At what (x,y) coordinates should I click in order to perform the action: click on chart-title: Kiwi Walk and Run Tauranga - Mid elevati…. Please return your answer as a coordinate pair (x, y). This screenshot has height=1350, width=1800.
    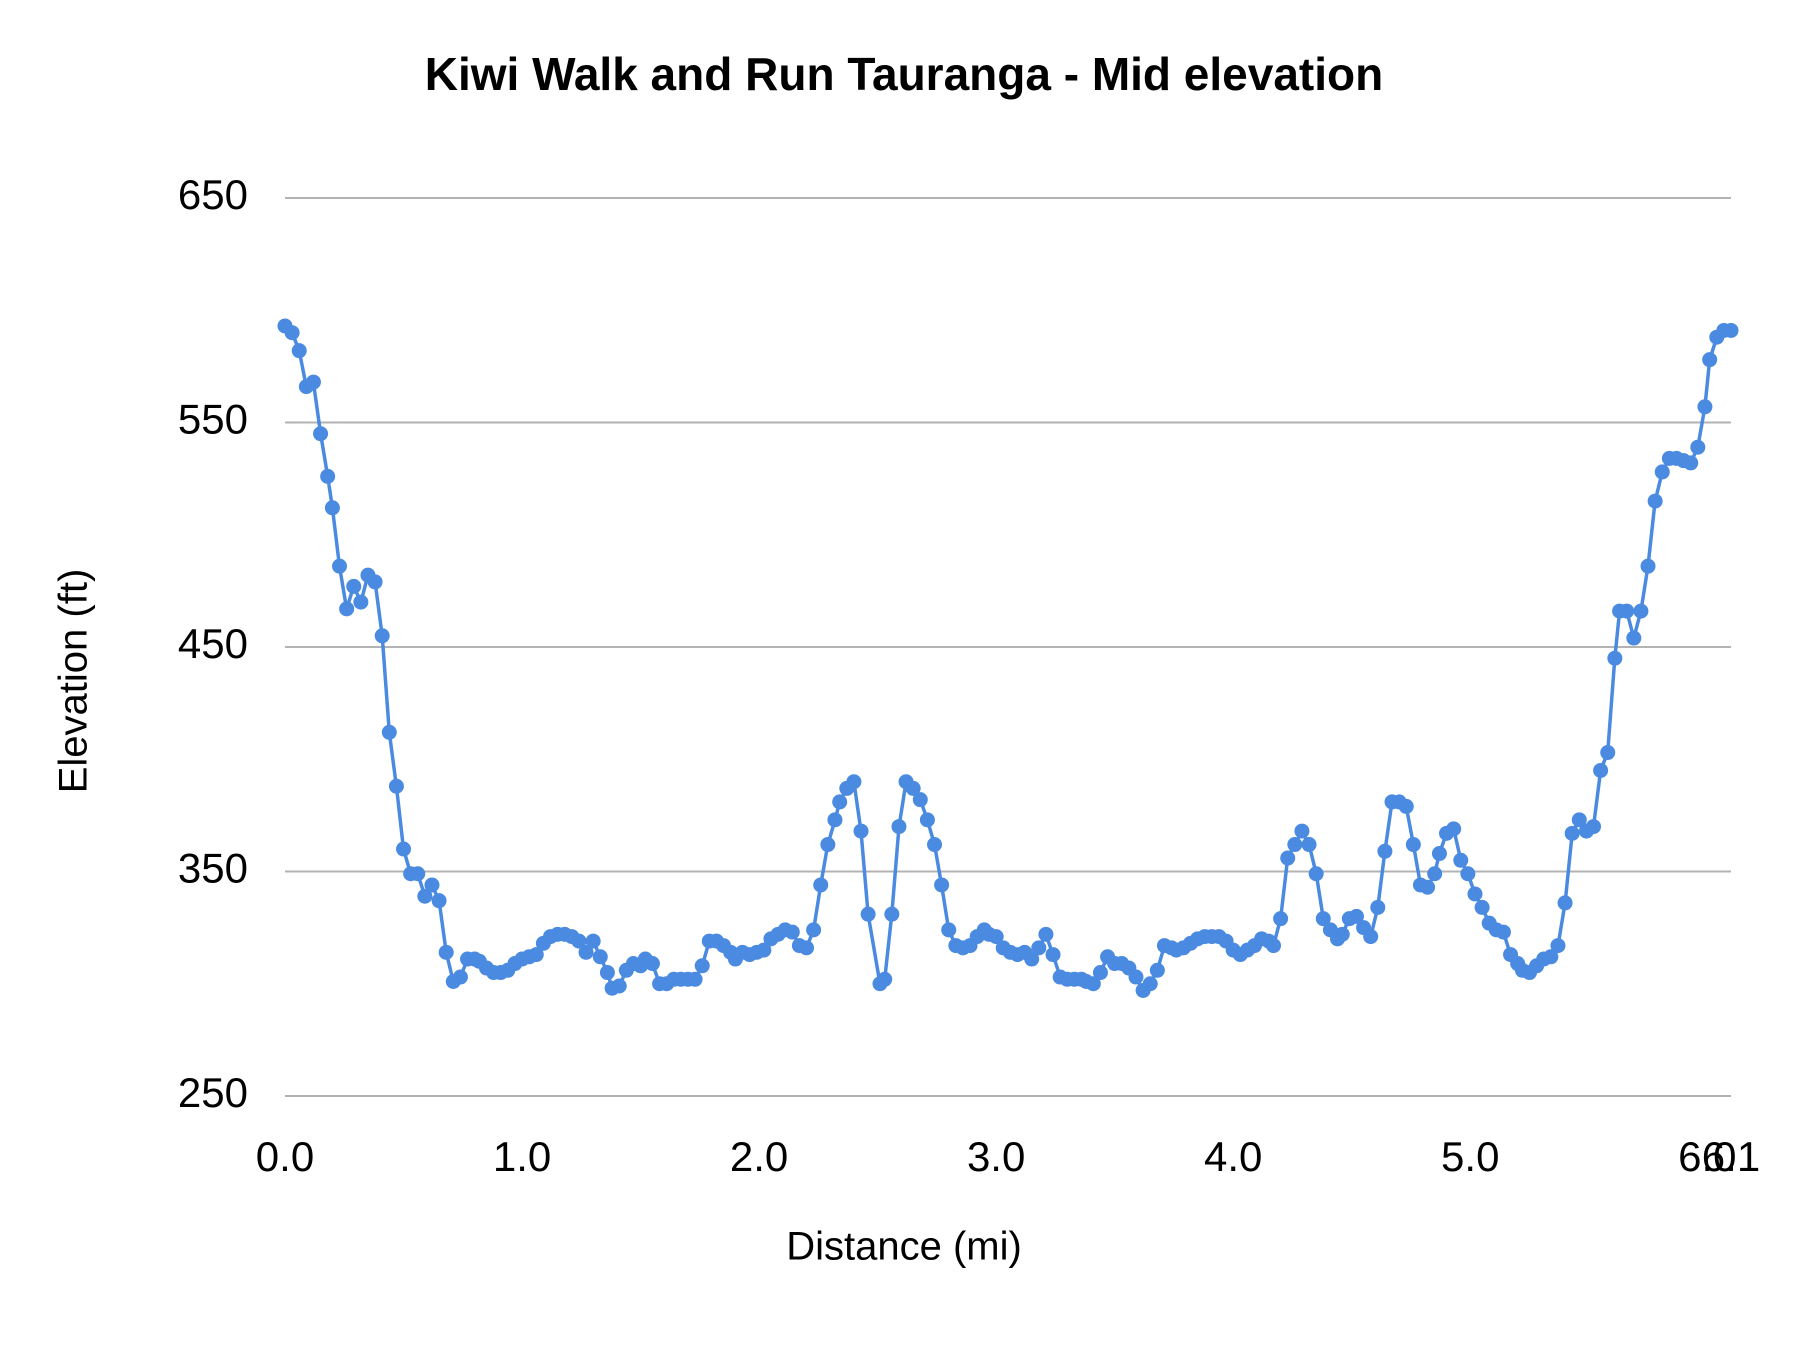
    Looking at the image, I should click on (904, 74).